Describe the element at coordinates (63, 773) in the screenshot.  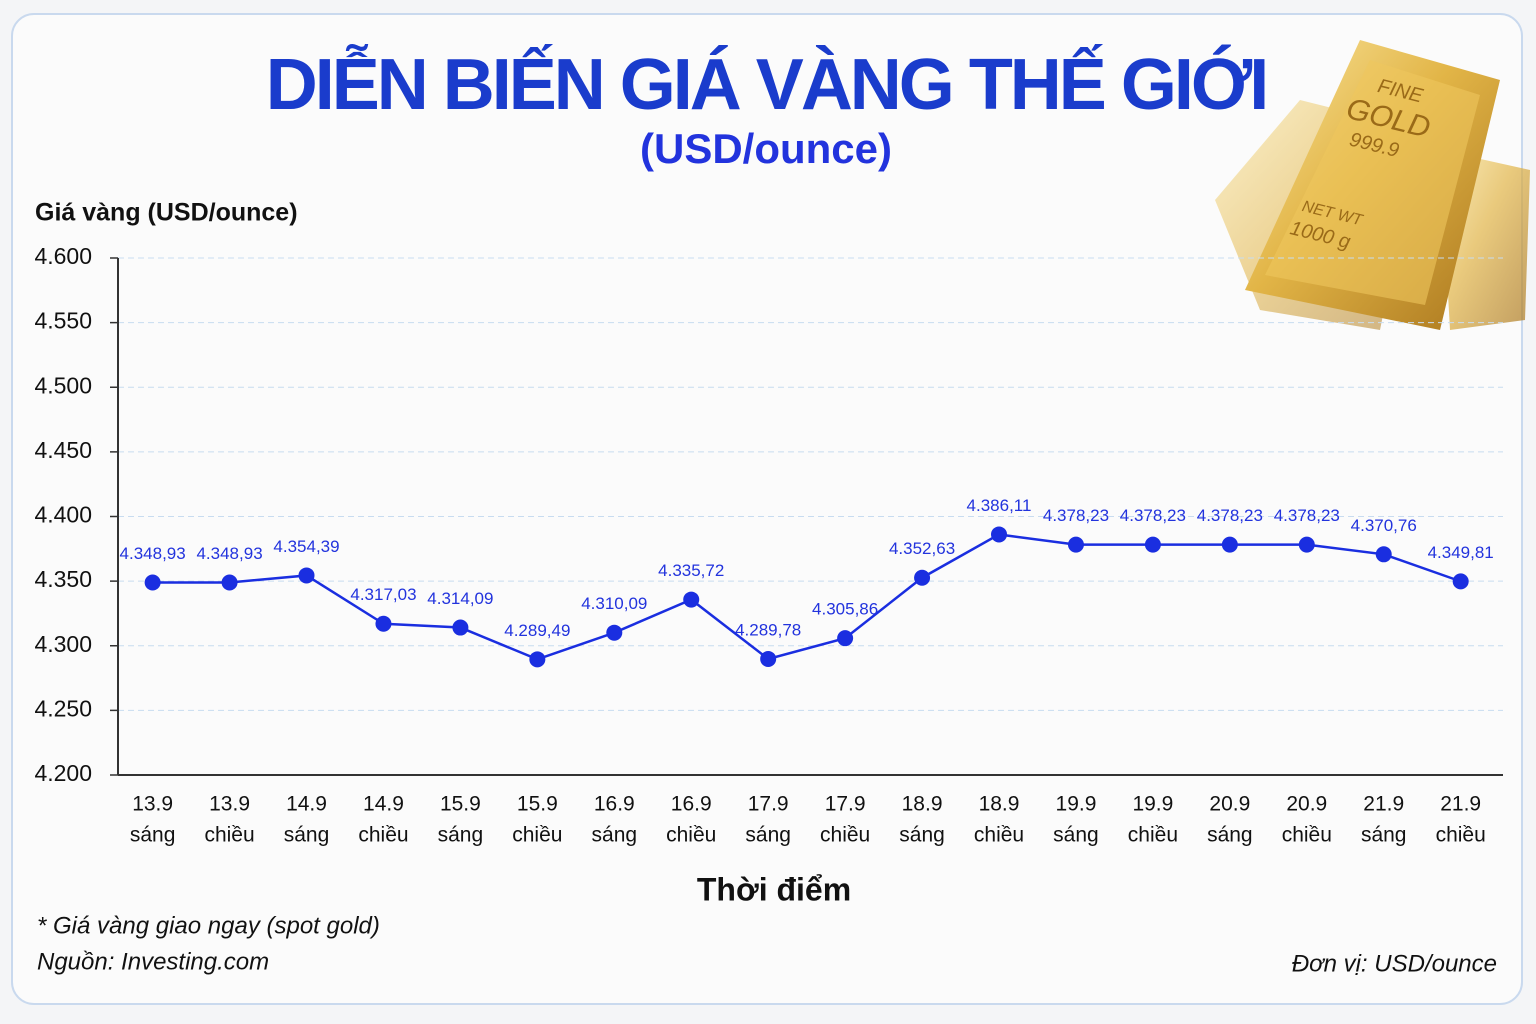
I see `y-tick-label: 4.200` at that location.